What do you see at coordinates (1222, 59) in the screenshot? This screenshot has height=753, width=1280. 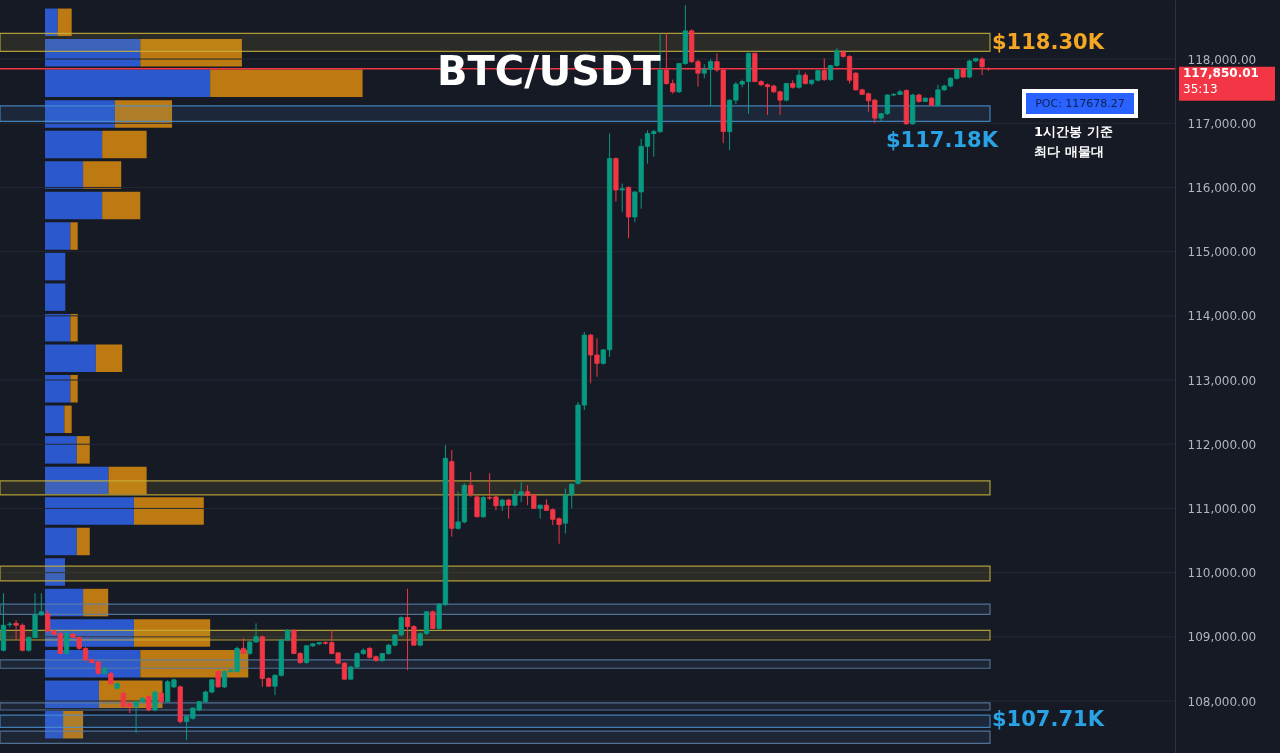 I see `y-tick-label: 118,000.00` at bounding box center [1222, 59].